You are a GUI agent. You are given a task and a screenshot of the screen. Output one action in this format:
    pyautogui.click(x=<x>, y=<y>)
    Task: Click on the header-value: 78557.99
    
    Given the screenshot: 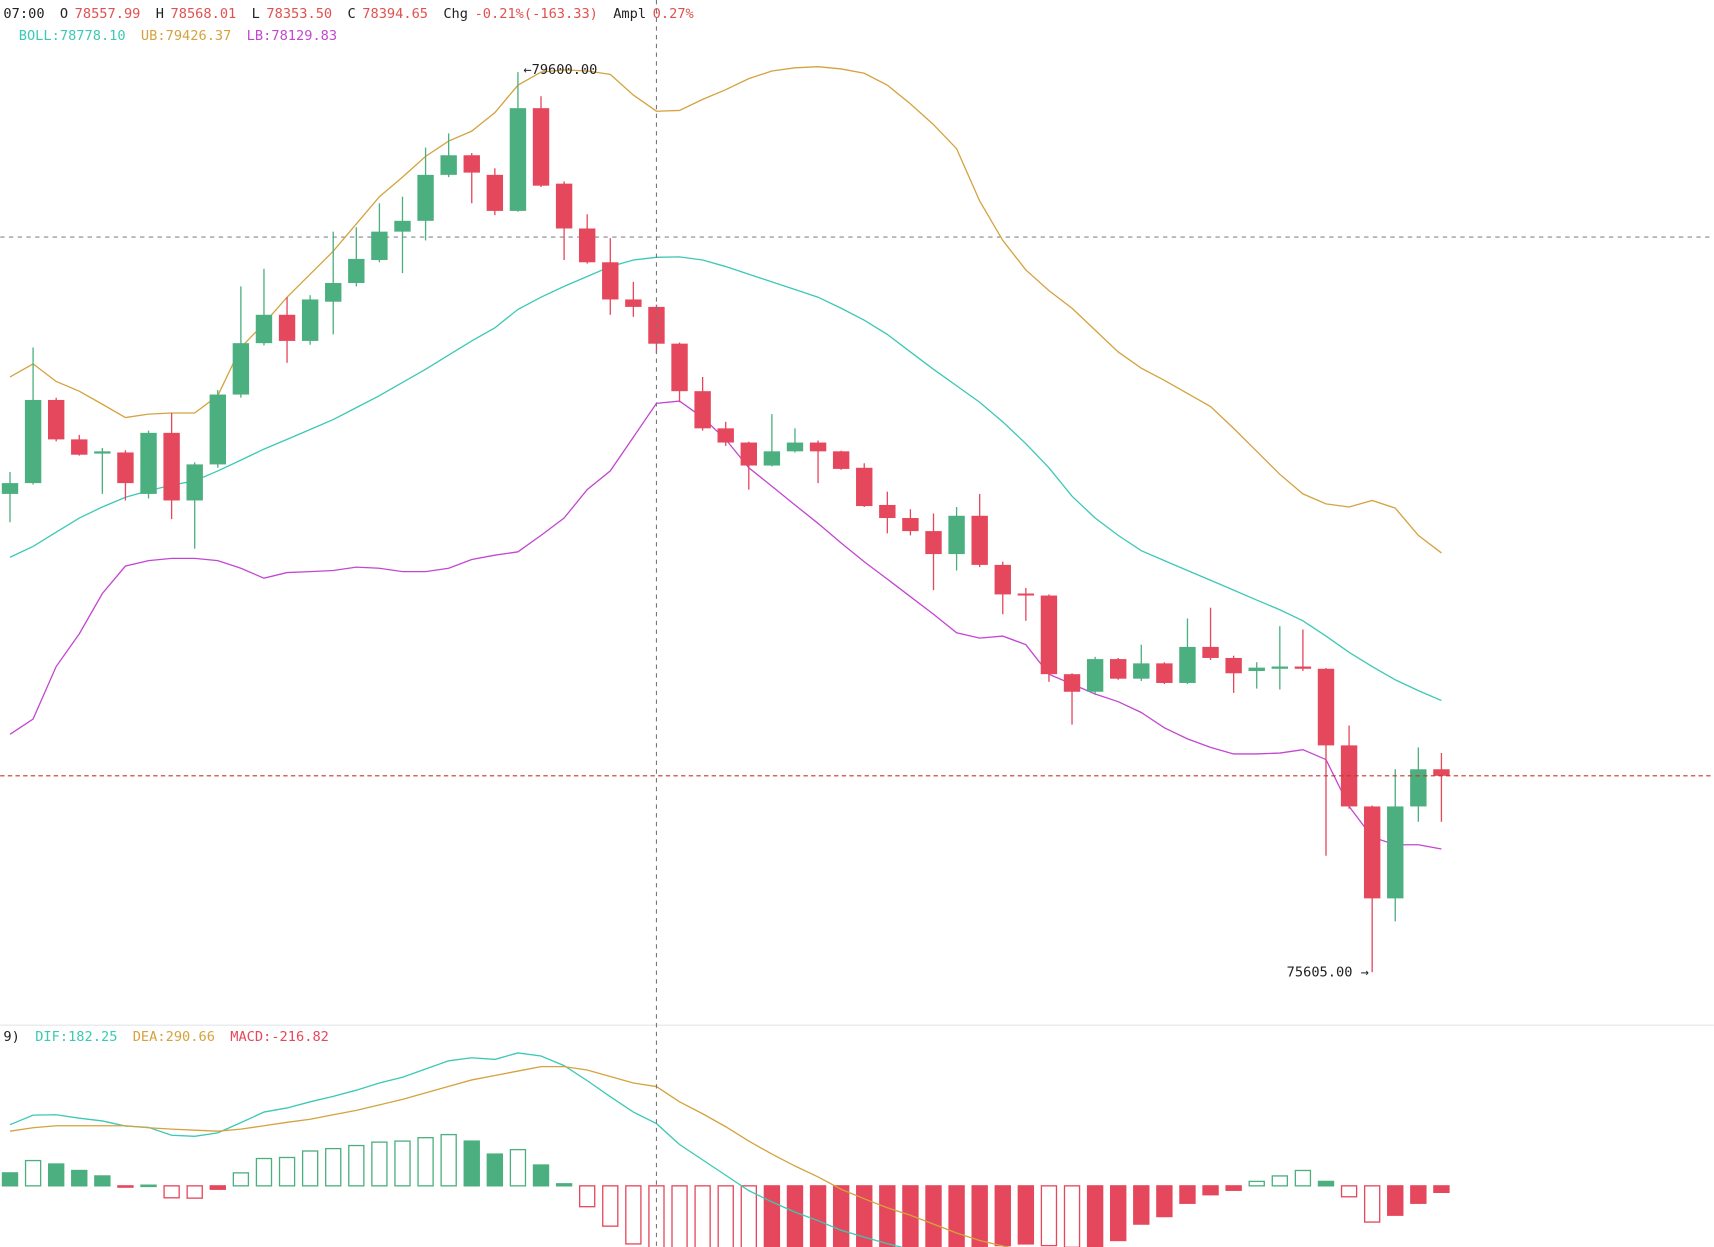 What is the action you would take?
    pyautogui.click(x=108, y=14)
    